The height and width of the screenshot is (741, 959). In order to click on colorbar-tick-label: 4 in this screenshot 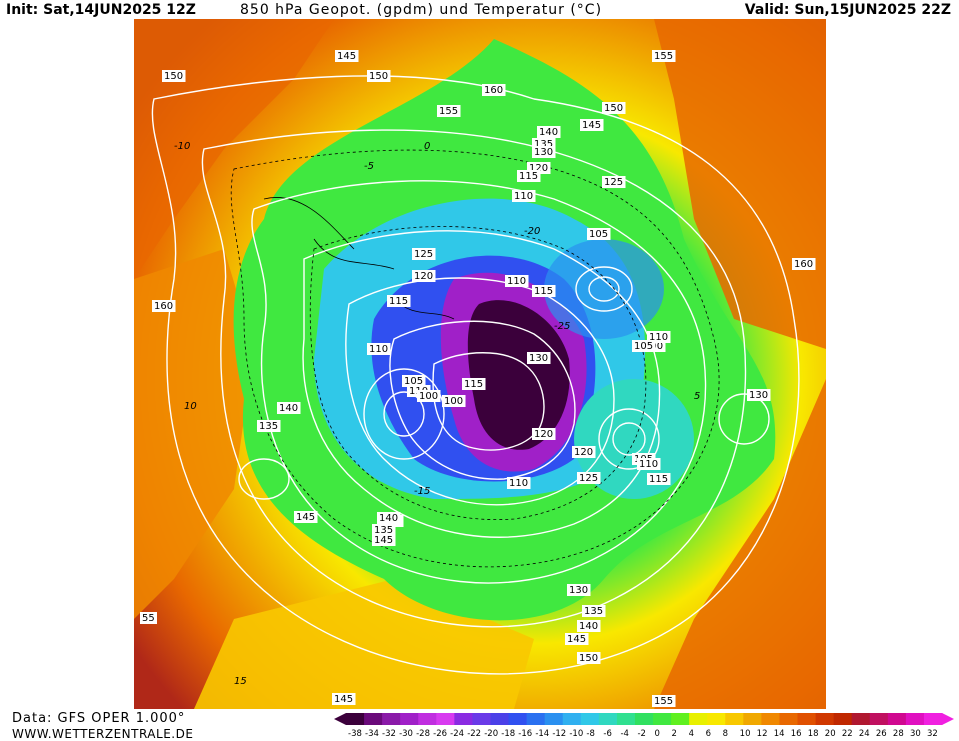, I will do `click(691, 734)`.